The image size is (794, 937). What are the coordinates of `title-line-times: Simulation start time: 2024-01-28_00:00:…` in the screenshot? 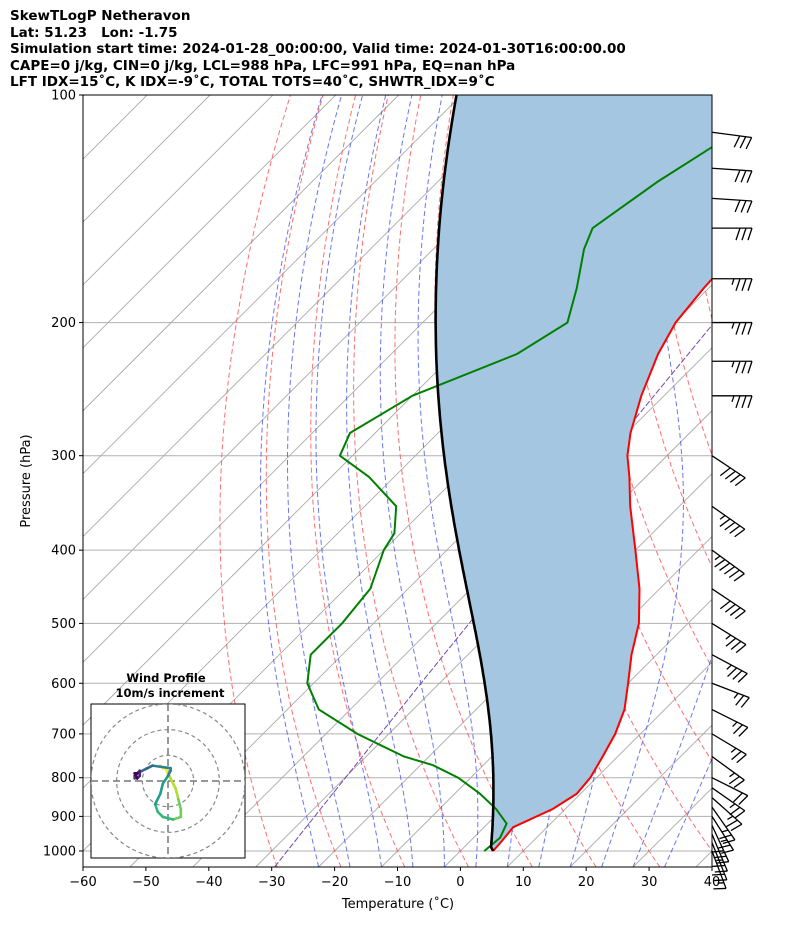 It's located at (318, 49).